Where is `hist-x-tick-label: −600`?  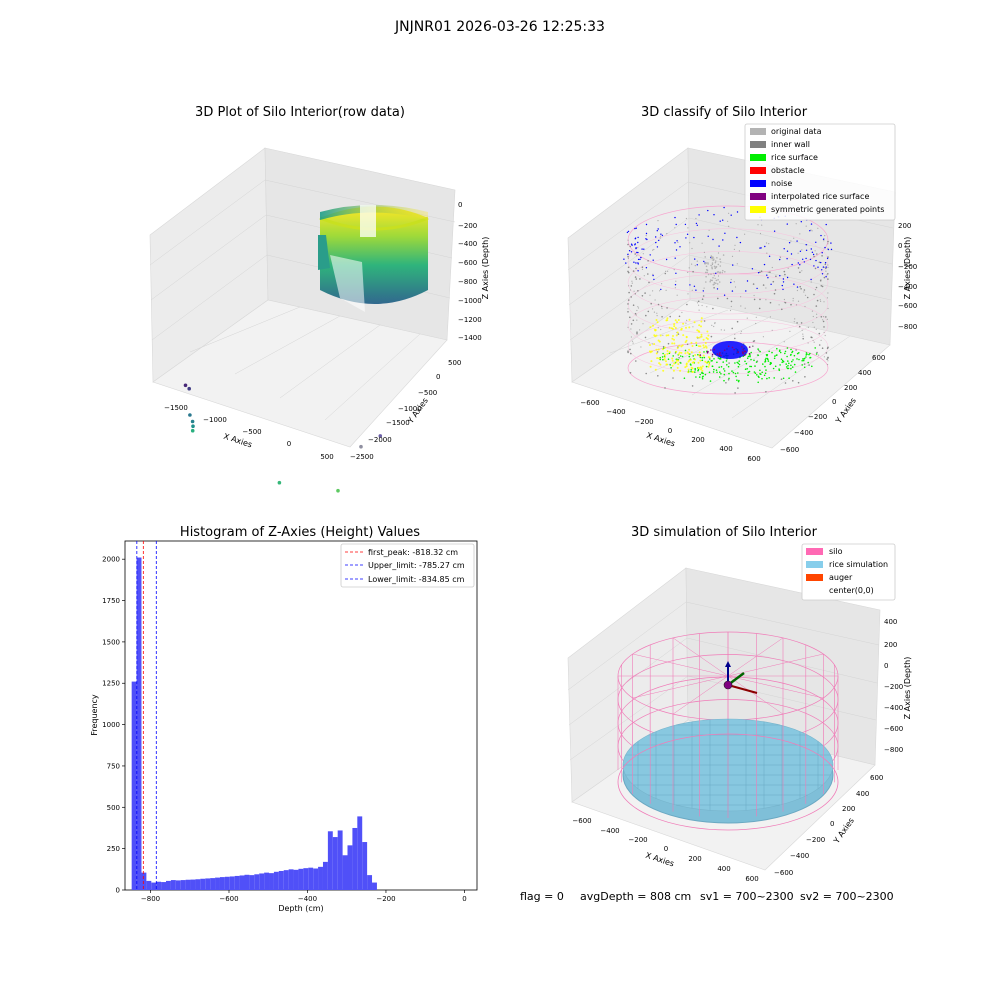
hist-x-tick-label: −600 is located at coordinates (228, 899).